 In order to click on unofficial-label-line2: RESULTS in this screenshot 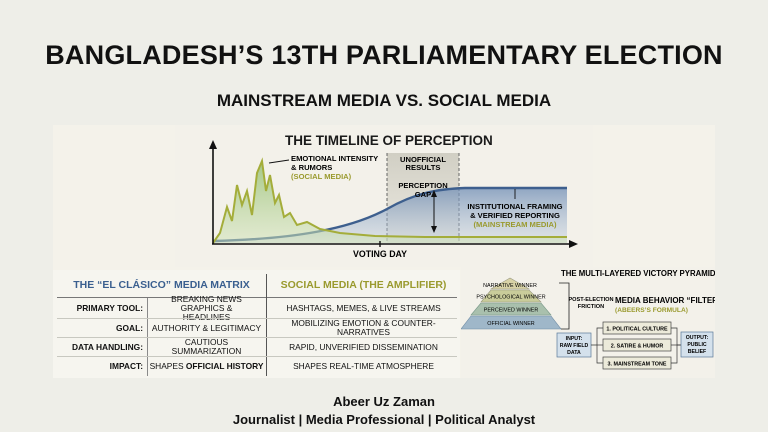, I will do `click(423, 167)`.